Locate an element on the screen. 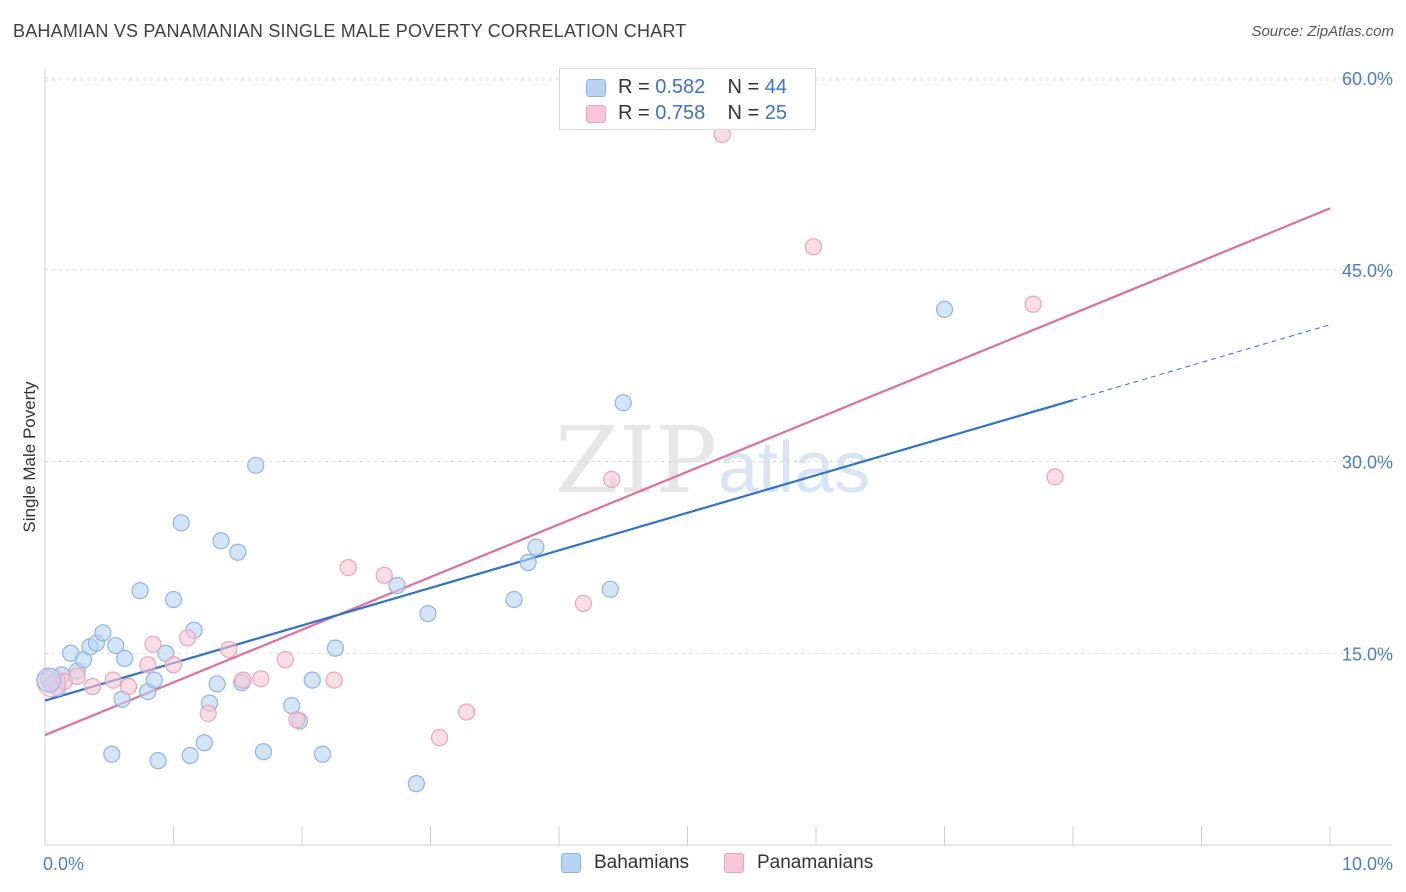 The height and width of the screenshot is (892, 1406). trend-line-bahamians-extension is located at coordinates (1201, 362).